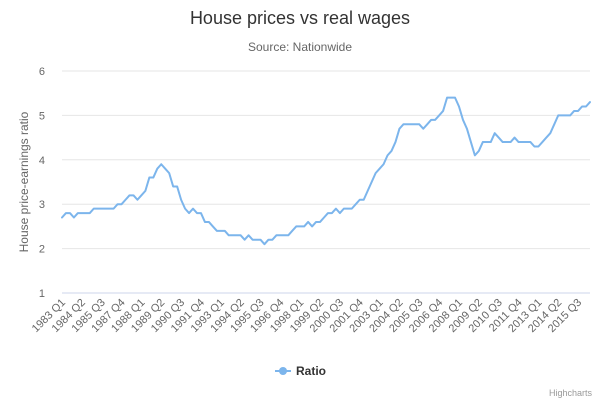  I want to click on y-tick-label: 1, so click(42, 294).